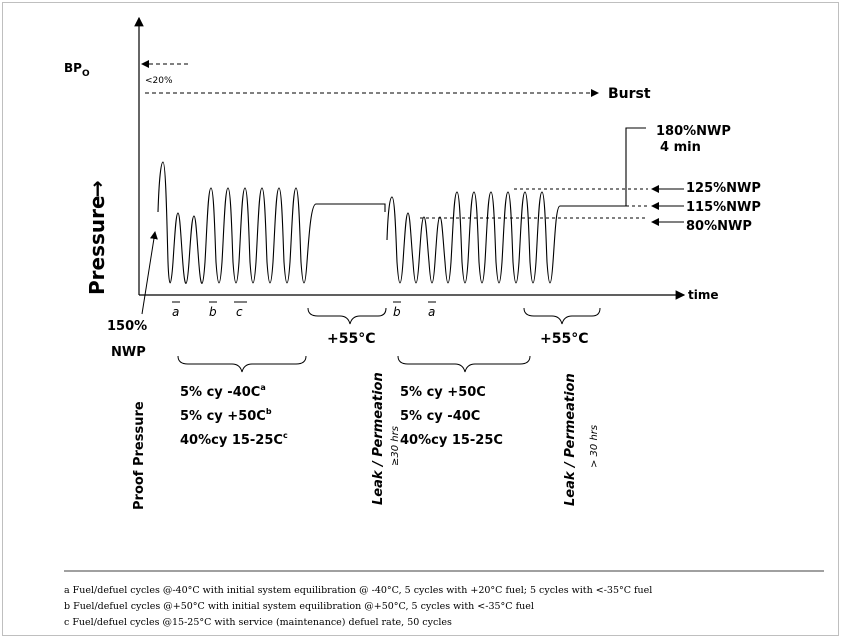 This screenshot has width=843, height=640. I want to click on g1-line1: 5% cy -40Ca, so click(223, 391).